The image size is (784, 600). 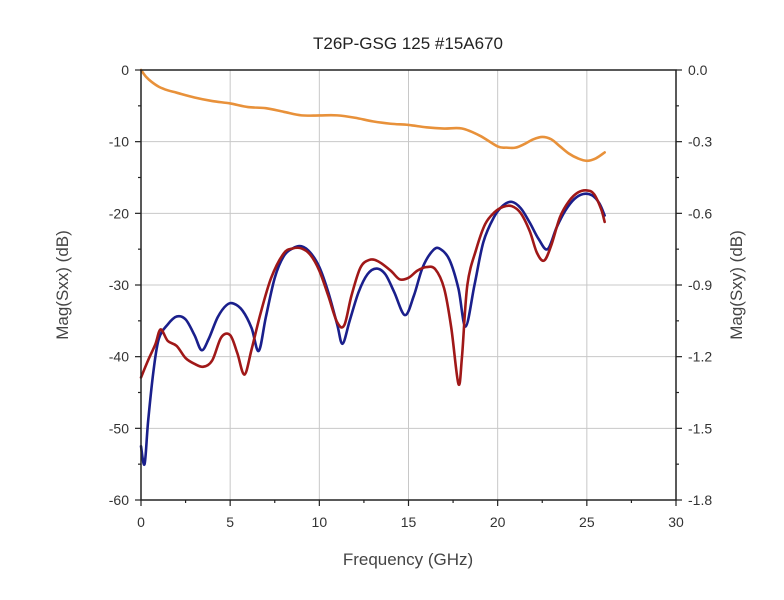 I want to click on x-tick-label: 20, so click(x=498, y=522).